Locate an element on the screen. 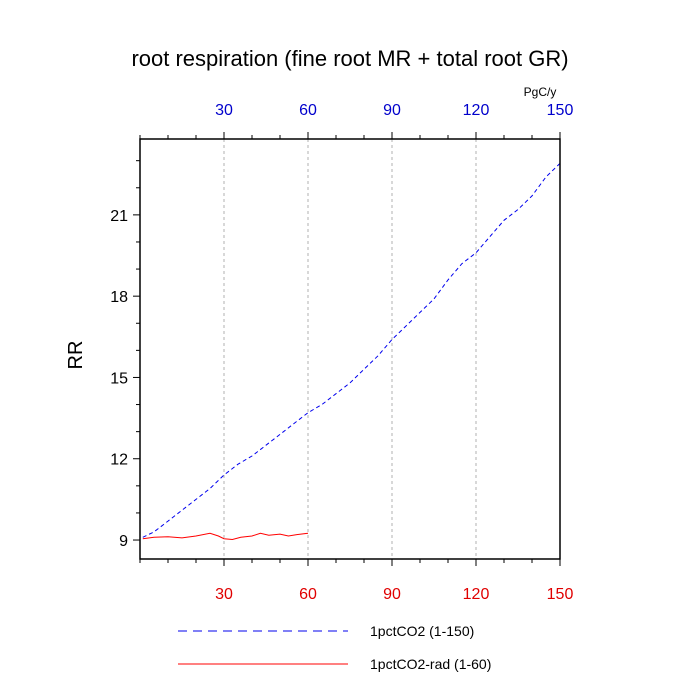 The height and width of the screenshot is (700, 700). top-tick-label: 60 is located at coordinates (308, 110).